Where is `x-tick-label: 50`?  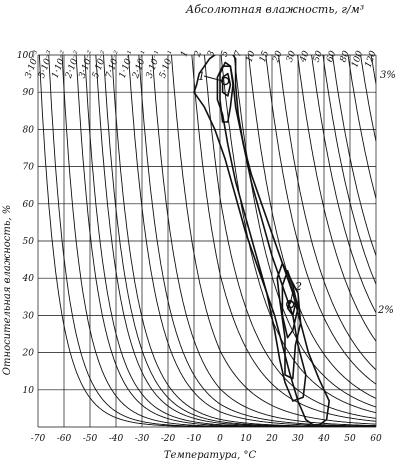
x-tick-label: 50 is located at coordinates (350, 439).